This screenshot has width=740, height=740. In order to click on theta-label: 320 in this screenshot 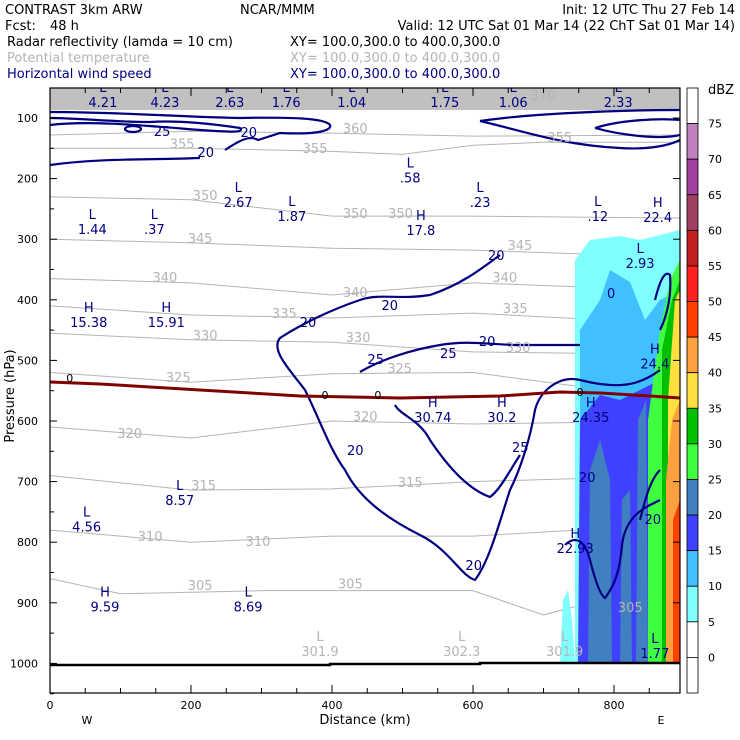, I will do `click(365, 417)`.